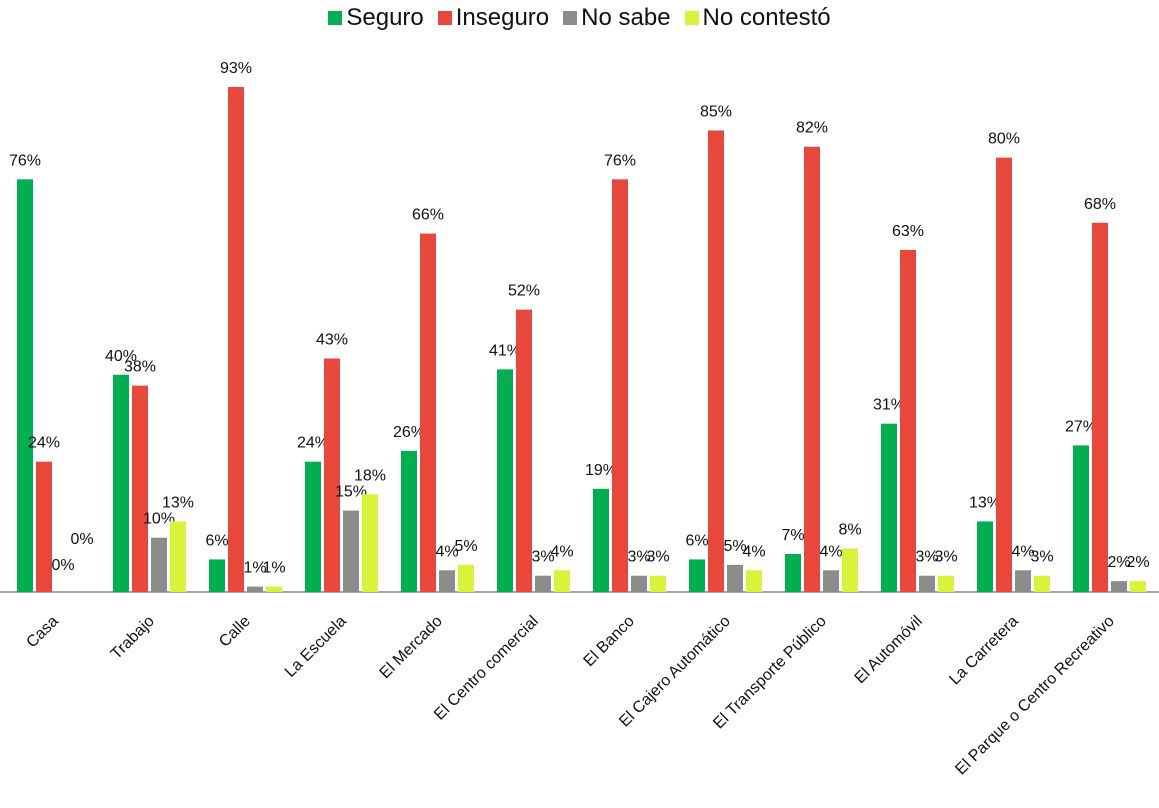 The image size is (1159, 808). Describe the element at coordinates (601, 470) in the screenshot. I see `data-label: 19%` at that location.